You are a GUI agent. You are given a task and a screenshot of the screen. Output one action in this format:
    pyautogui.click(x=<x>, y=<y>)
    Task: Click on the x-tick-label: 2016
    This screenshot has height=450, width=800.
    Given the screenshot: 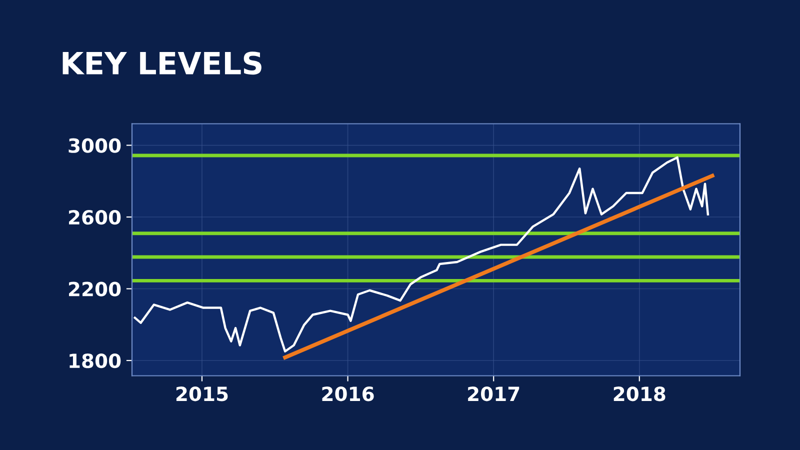 What is the action you would take?
    pyautogui.click(x=348, y=394)
    